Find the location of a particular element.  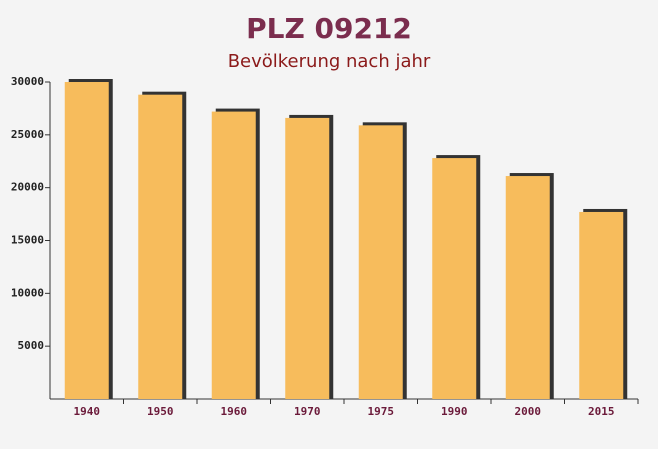

y-tick-label: 30000 is located at coordinates (27, 81).